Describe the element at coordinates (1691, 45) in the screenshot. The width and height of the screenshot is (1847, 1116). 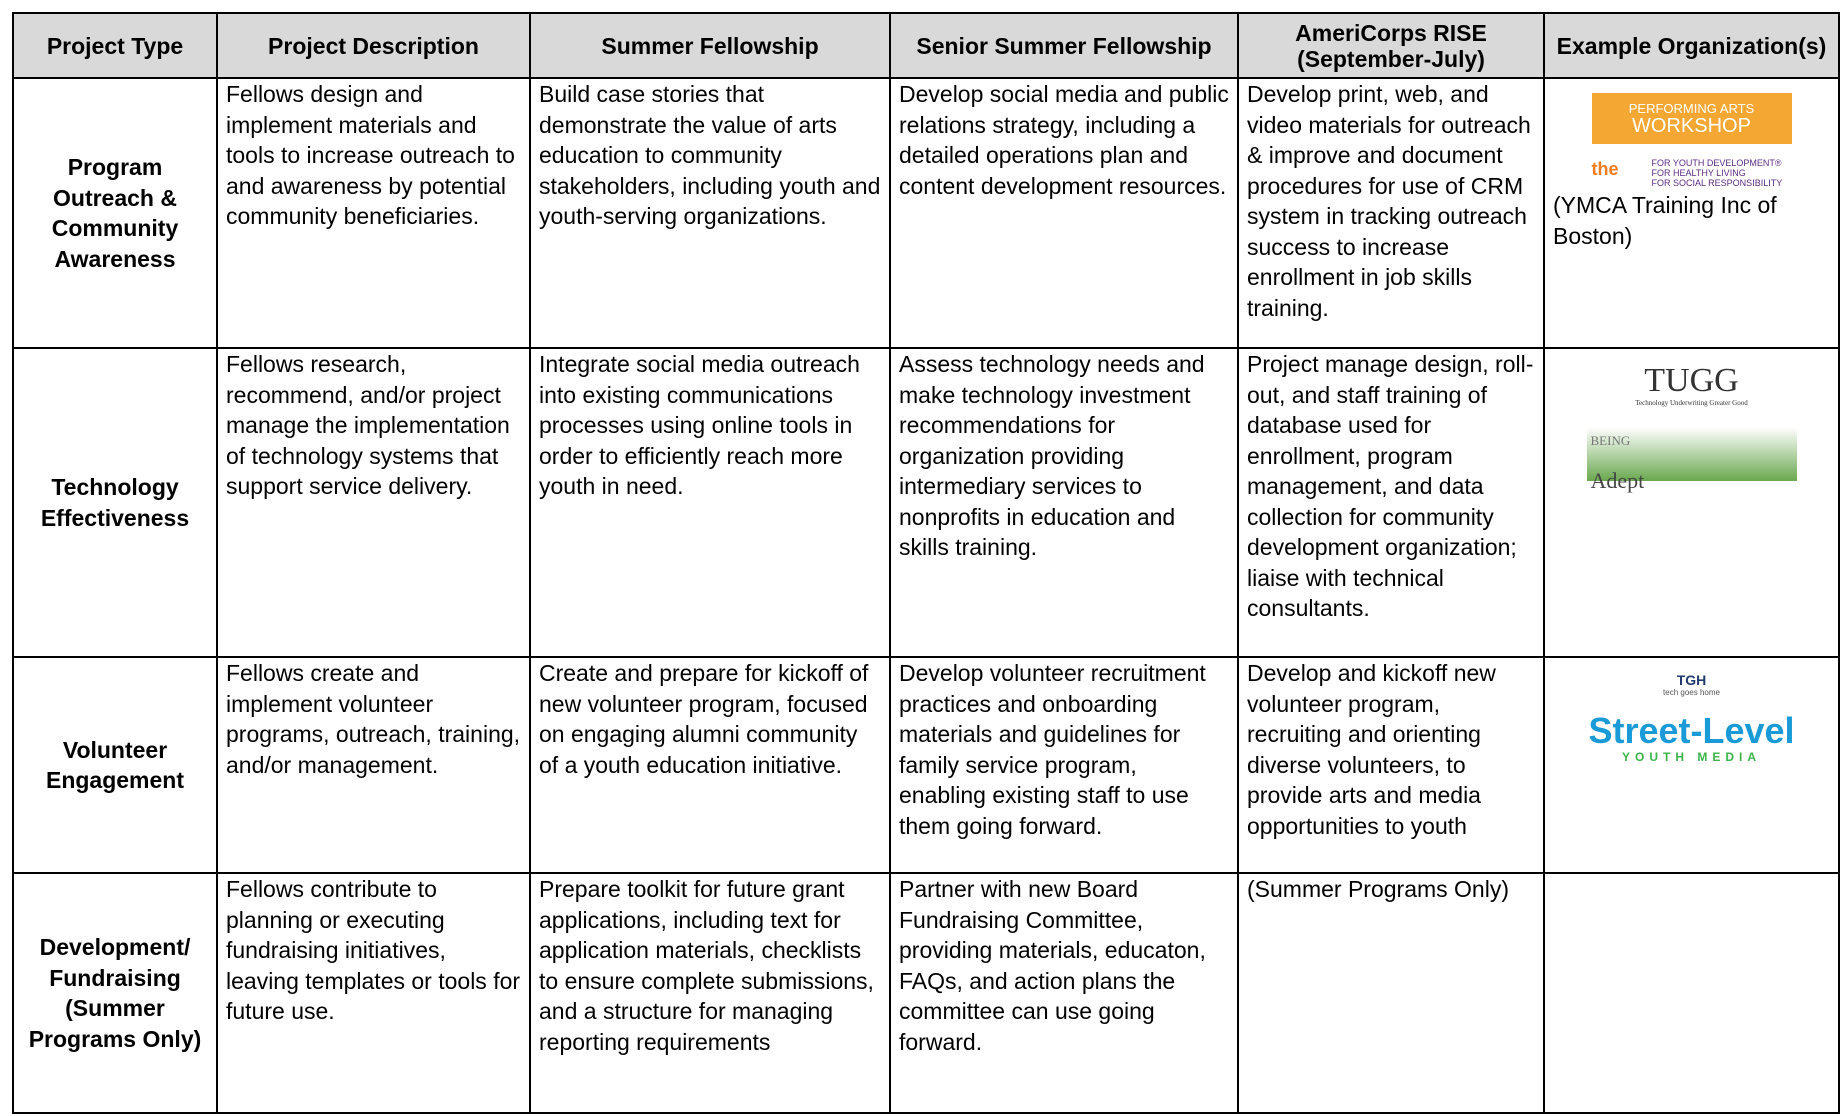
I see `header-cell: Example Organization(s)` at that location.